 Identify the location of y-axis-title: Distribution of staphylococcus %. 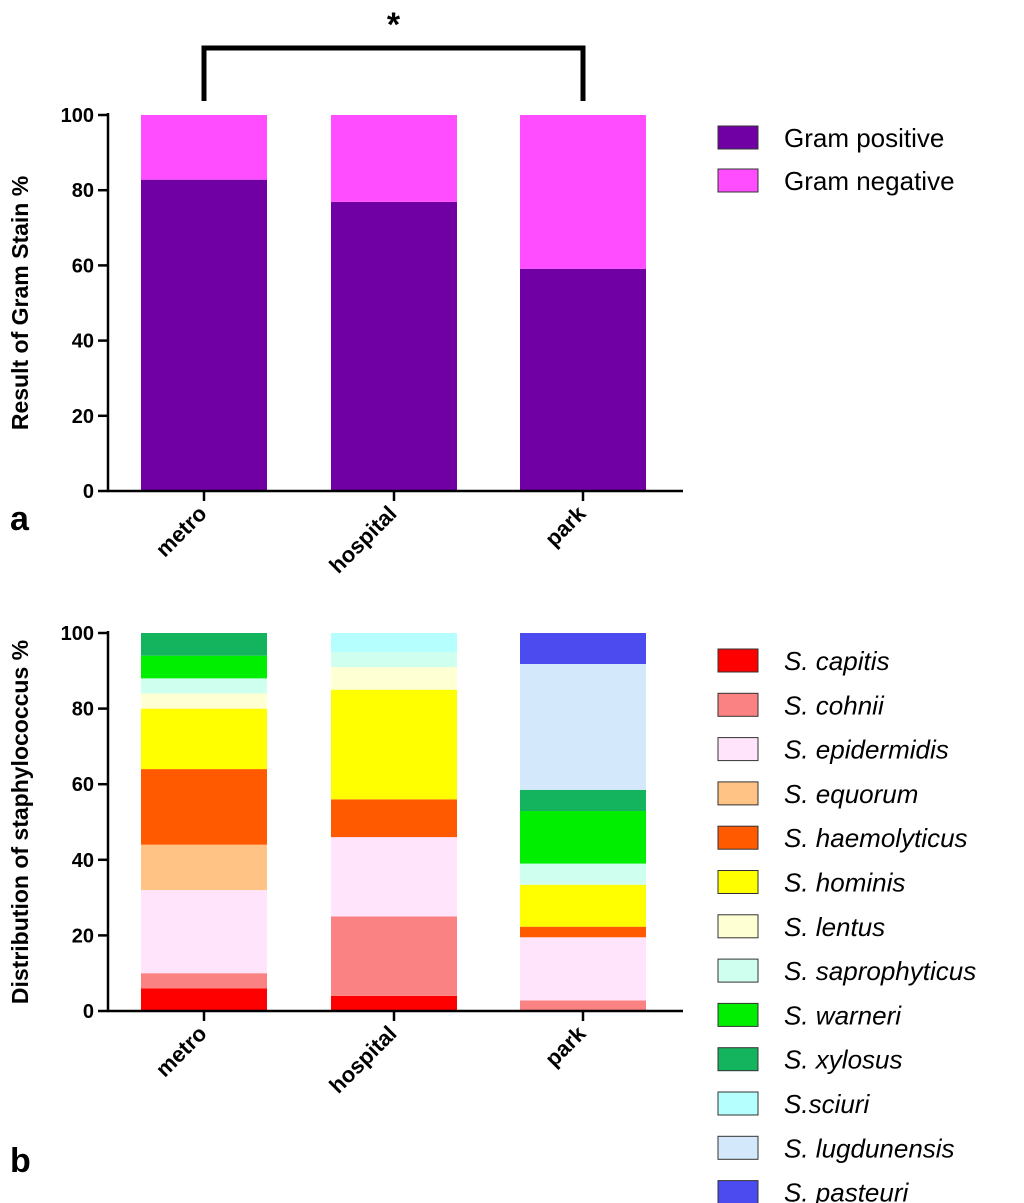
(20, 822).